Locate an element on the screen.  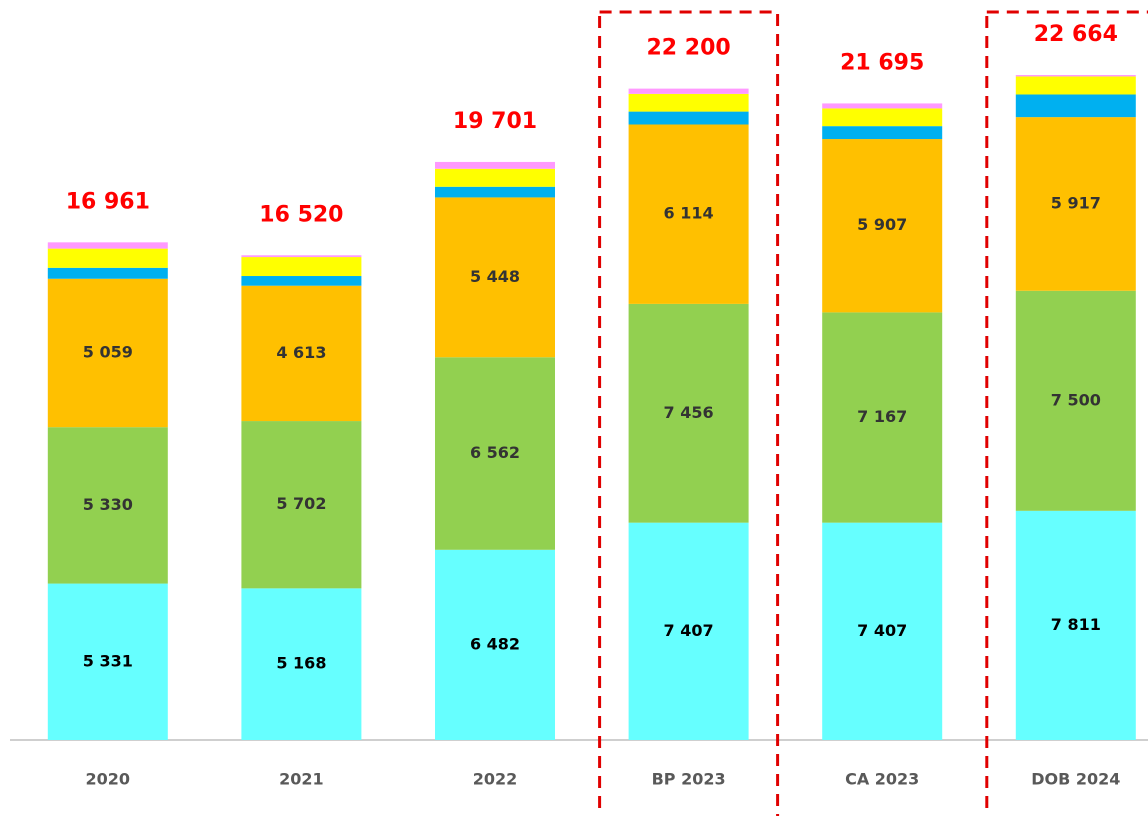
value-label: 6 114 is located at coordinates (689, 213).